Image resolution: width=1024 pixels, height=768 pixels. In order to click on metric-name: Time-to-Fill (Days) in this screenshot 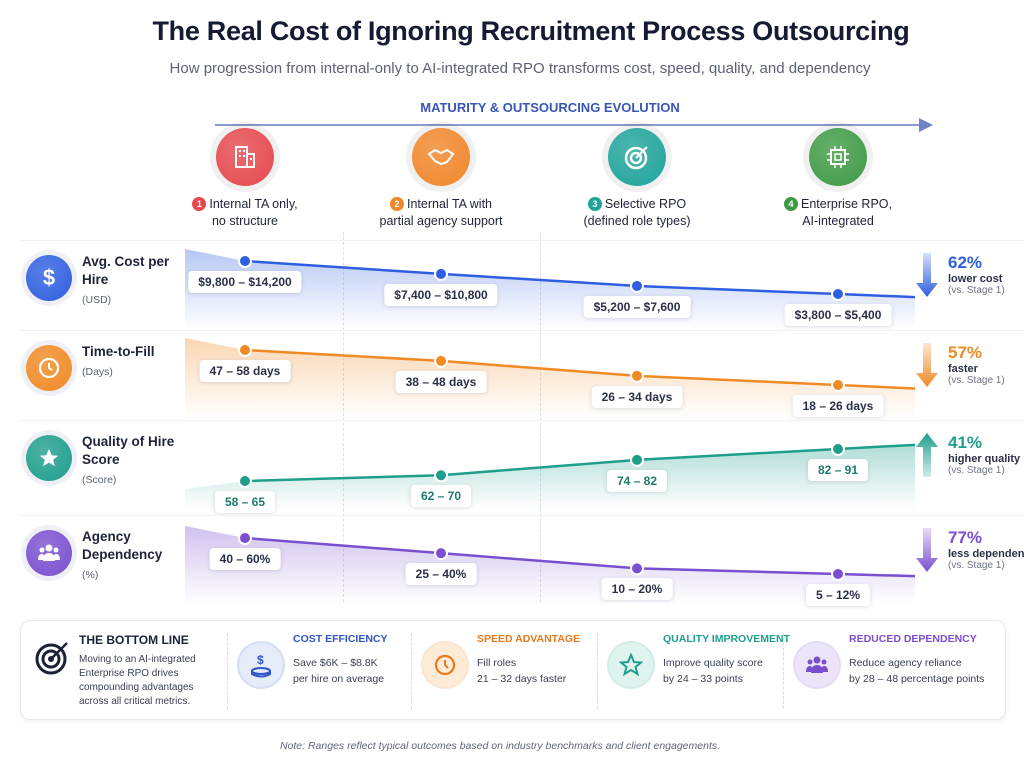, I will do `click(137, 362)`.